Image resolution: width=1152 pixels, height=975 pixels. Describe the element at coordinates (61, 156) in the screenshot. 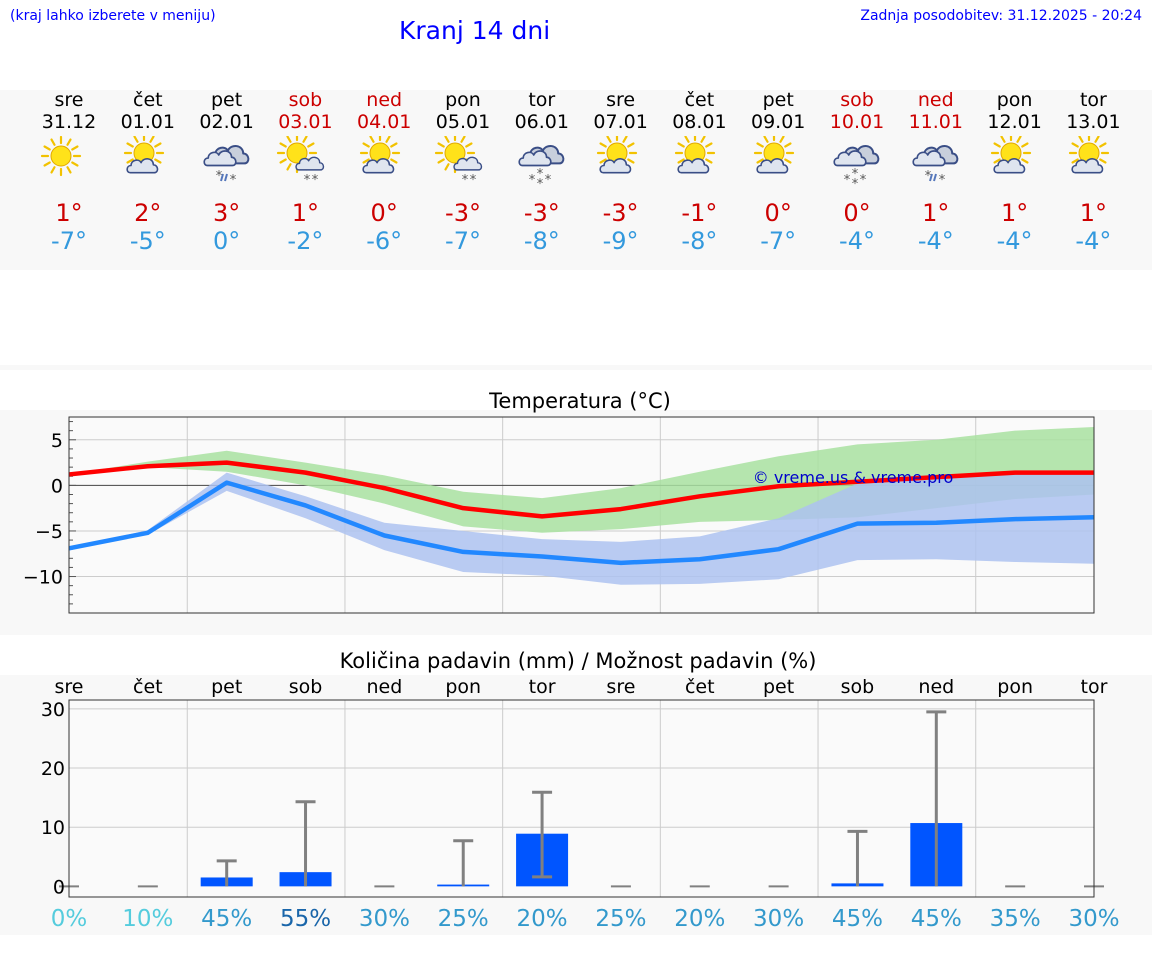

I see `sun-icon` at that location.